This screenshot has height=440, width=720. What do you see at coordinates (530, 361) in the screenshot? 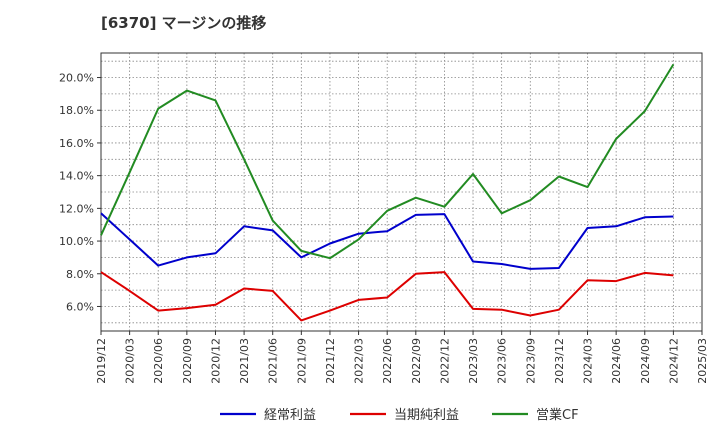
I see `x-tick-label: 2023/09` at bounding box center [530, 361].